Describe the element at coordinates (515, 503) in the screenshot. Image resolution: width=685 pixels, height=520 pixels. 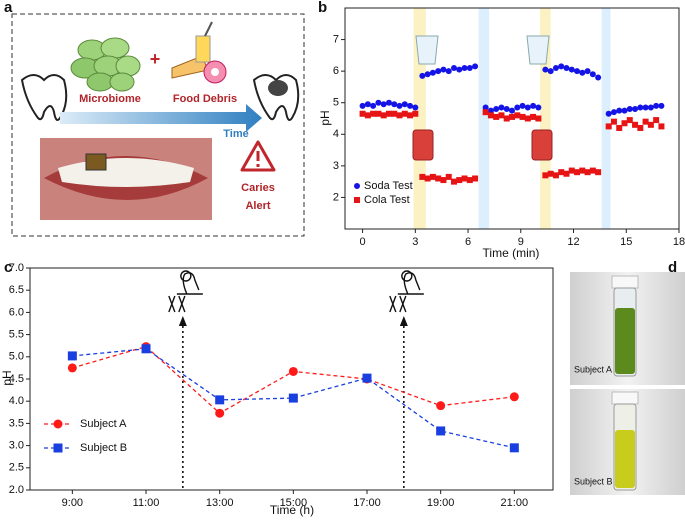
I see `x-tick-label: 21:00` at that location.